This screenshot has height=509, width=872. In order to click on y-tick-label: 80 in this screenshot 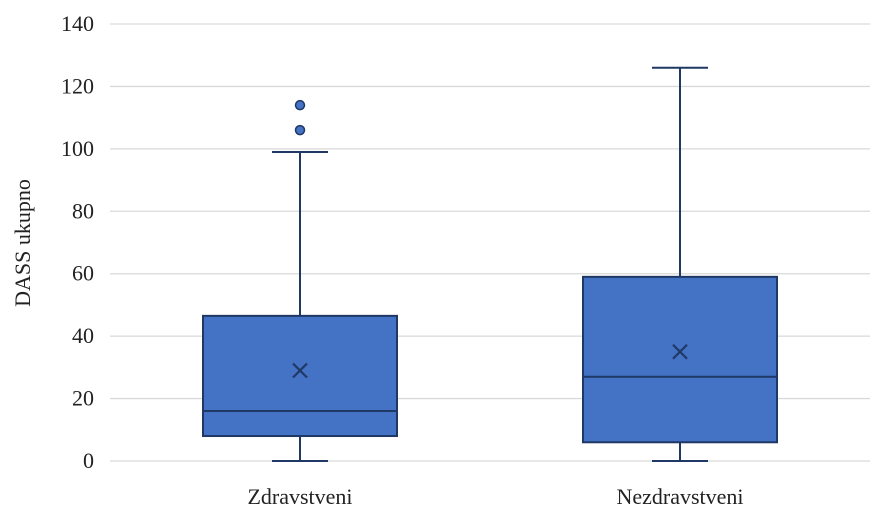, I will do `click(83, 210)`.